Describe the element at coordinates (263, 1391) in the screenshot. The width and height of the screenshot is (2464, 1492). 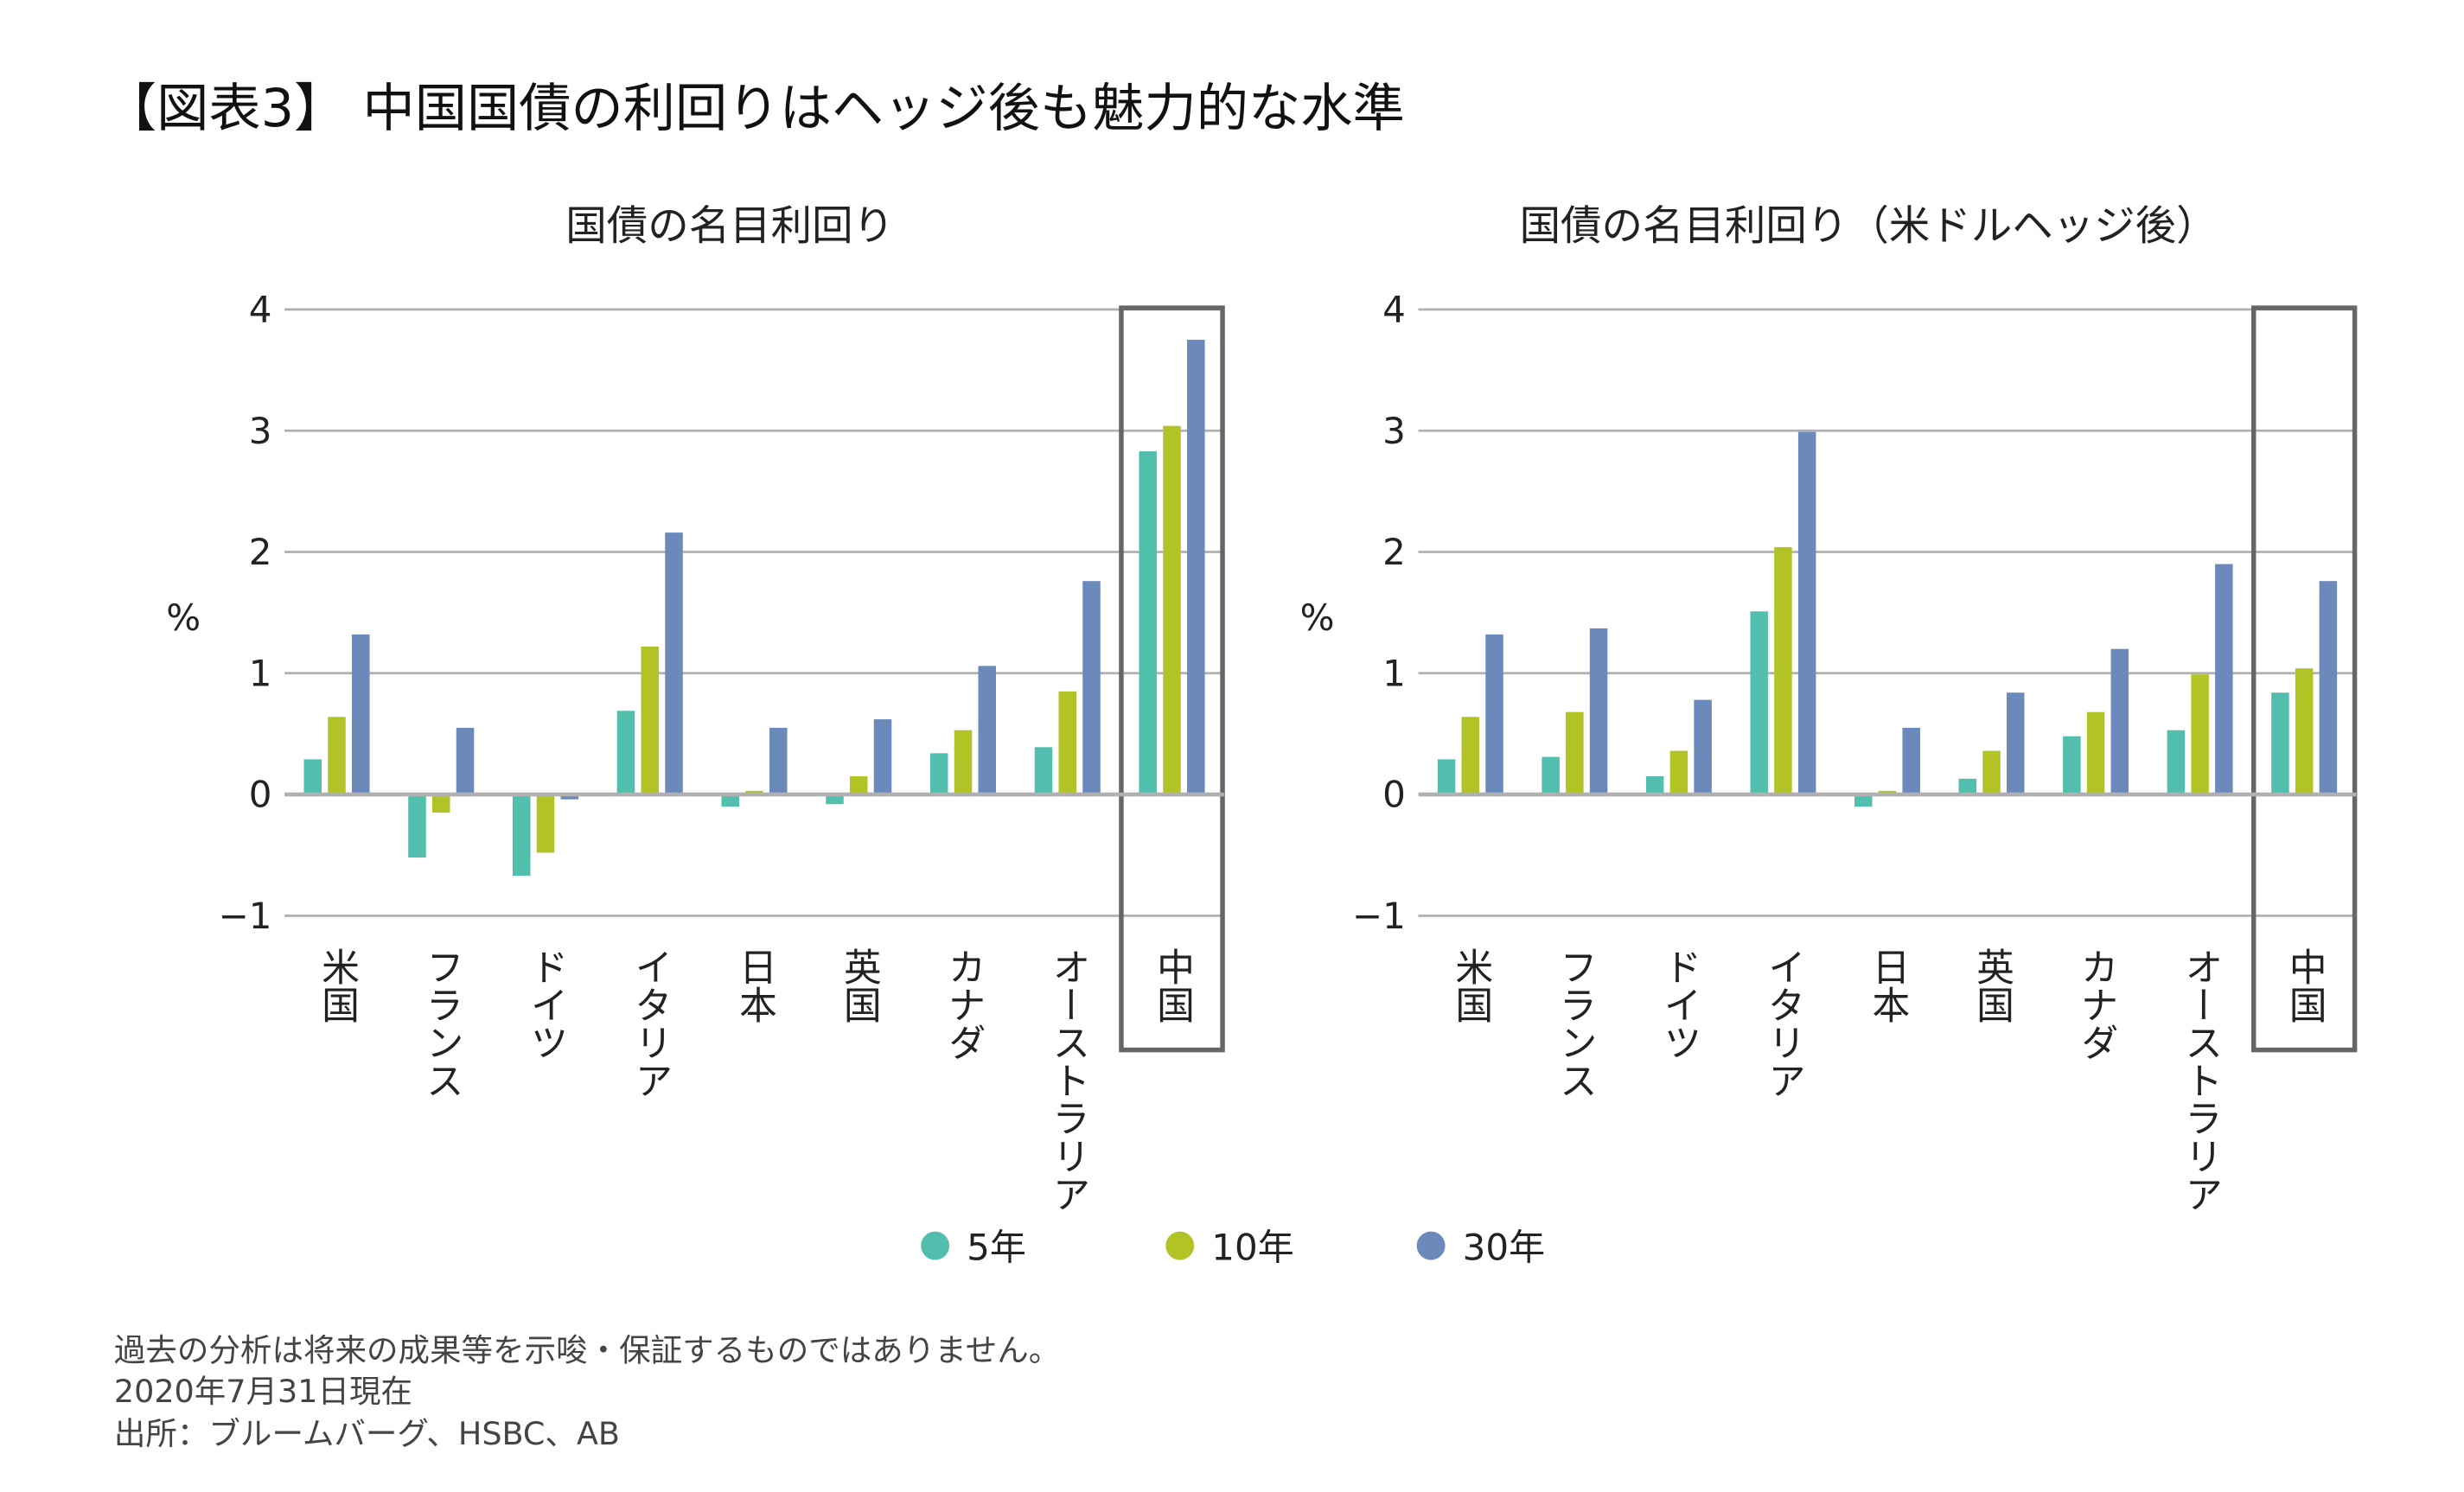
I see `footer-date: 2020年7月31日現在` at that location.